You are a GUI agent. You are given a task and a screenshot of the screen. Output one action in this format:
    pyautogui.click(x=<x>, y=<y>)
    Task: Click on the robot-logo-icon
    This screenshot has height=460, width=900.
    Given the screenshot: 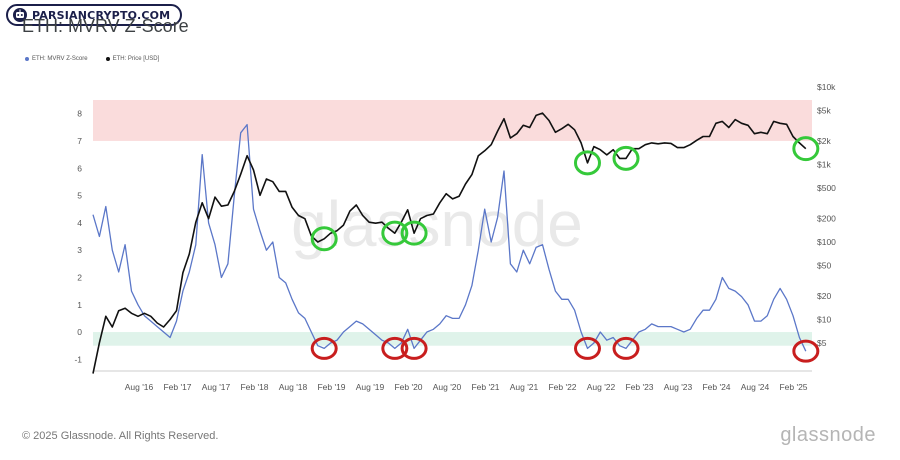 What is the action you would take?
    pyautogui.click(x=20, y=15)
    